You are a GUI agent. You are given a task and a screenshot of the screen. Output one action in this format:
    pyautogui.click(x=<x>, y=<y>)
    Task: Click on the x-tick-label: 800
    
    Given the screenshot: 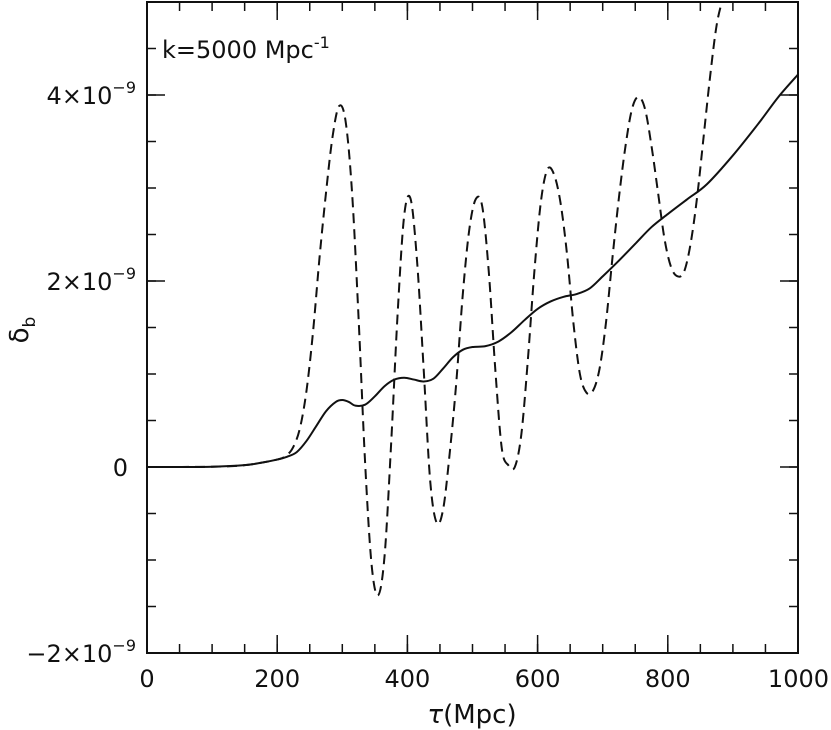 What is the action you would take?
    pyautogui.click(x=668, y=679)
    